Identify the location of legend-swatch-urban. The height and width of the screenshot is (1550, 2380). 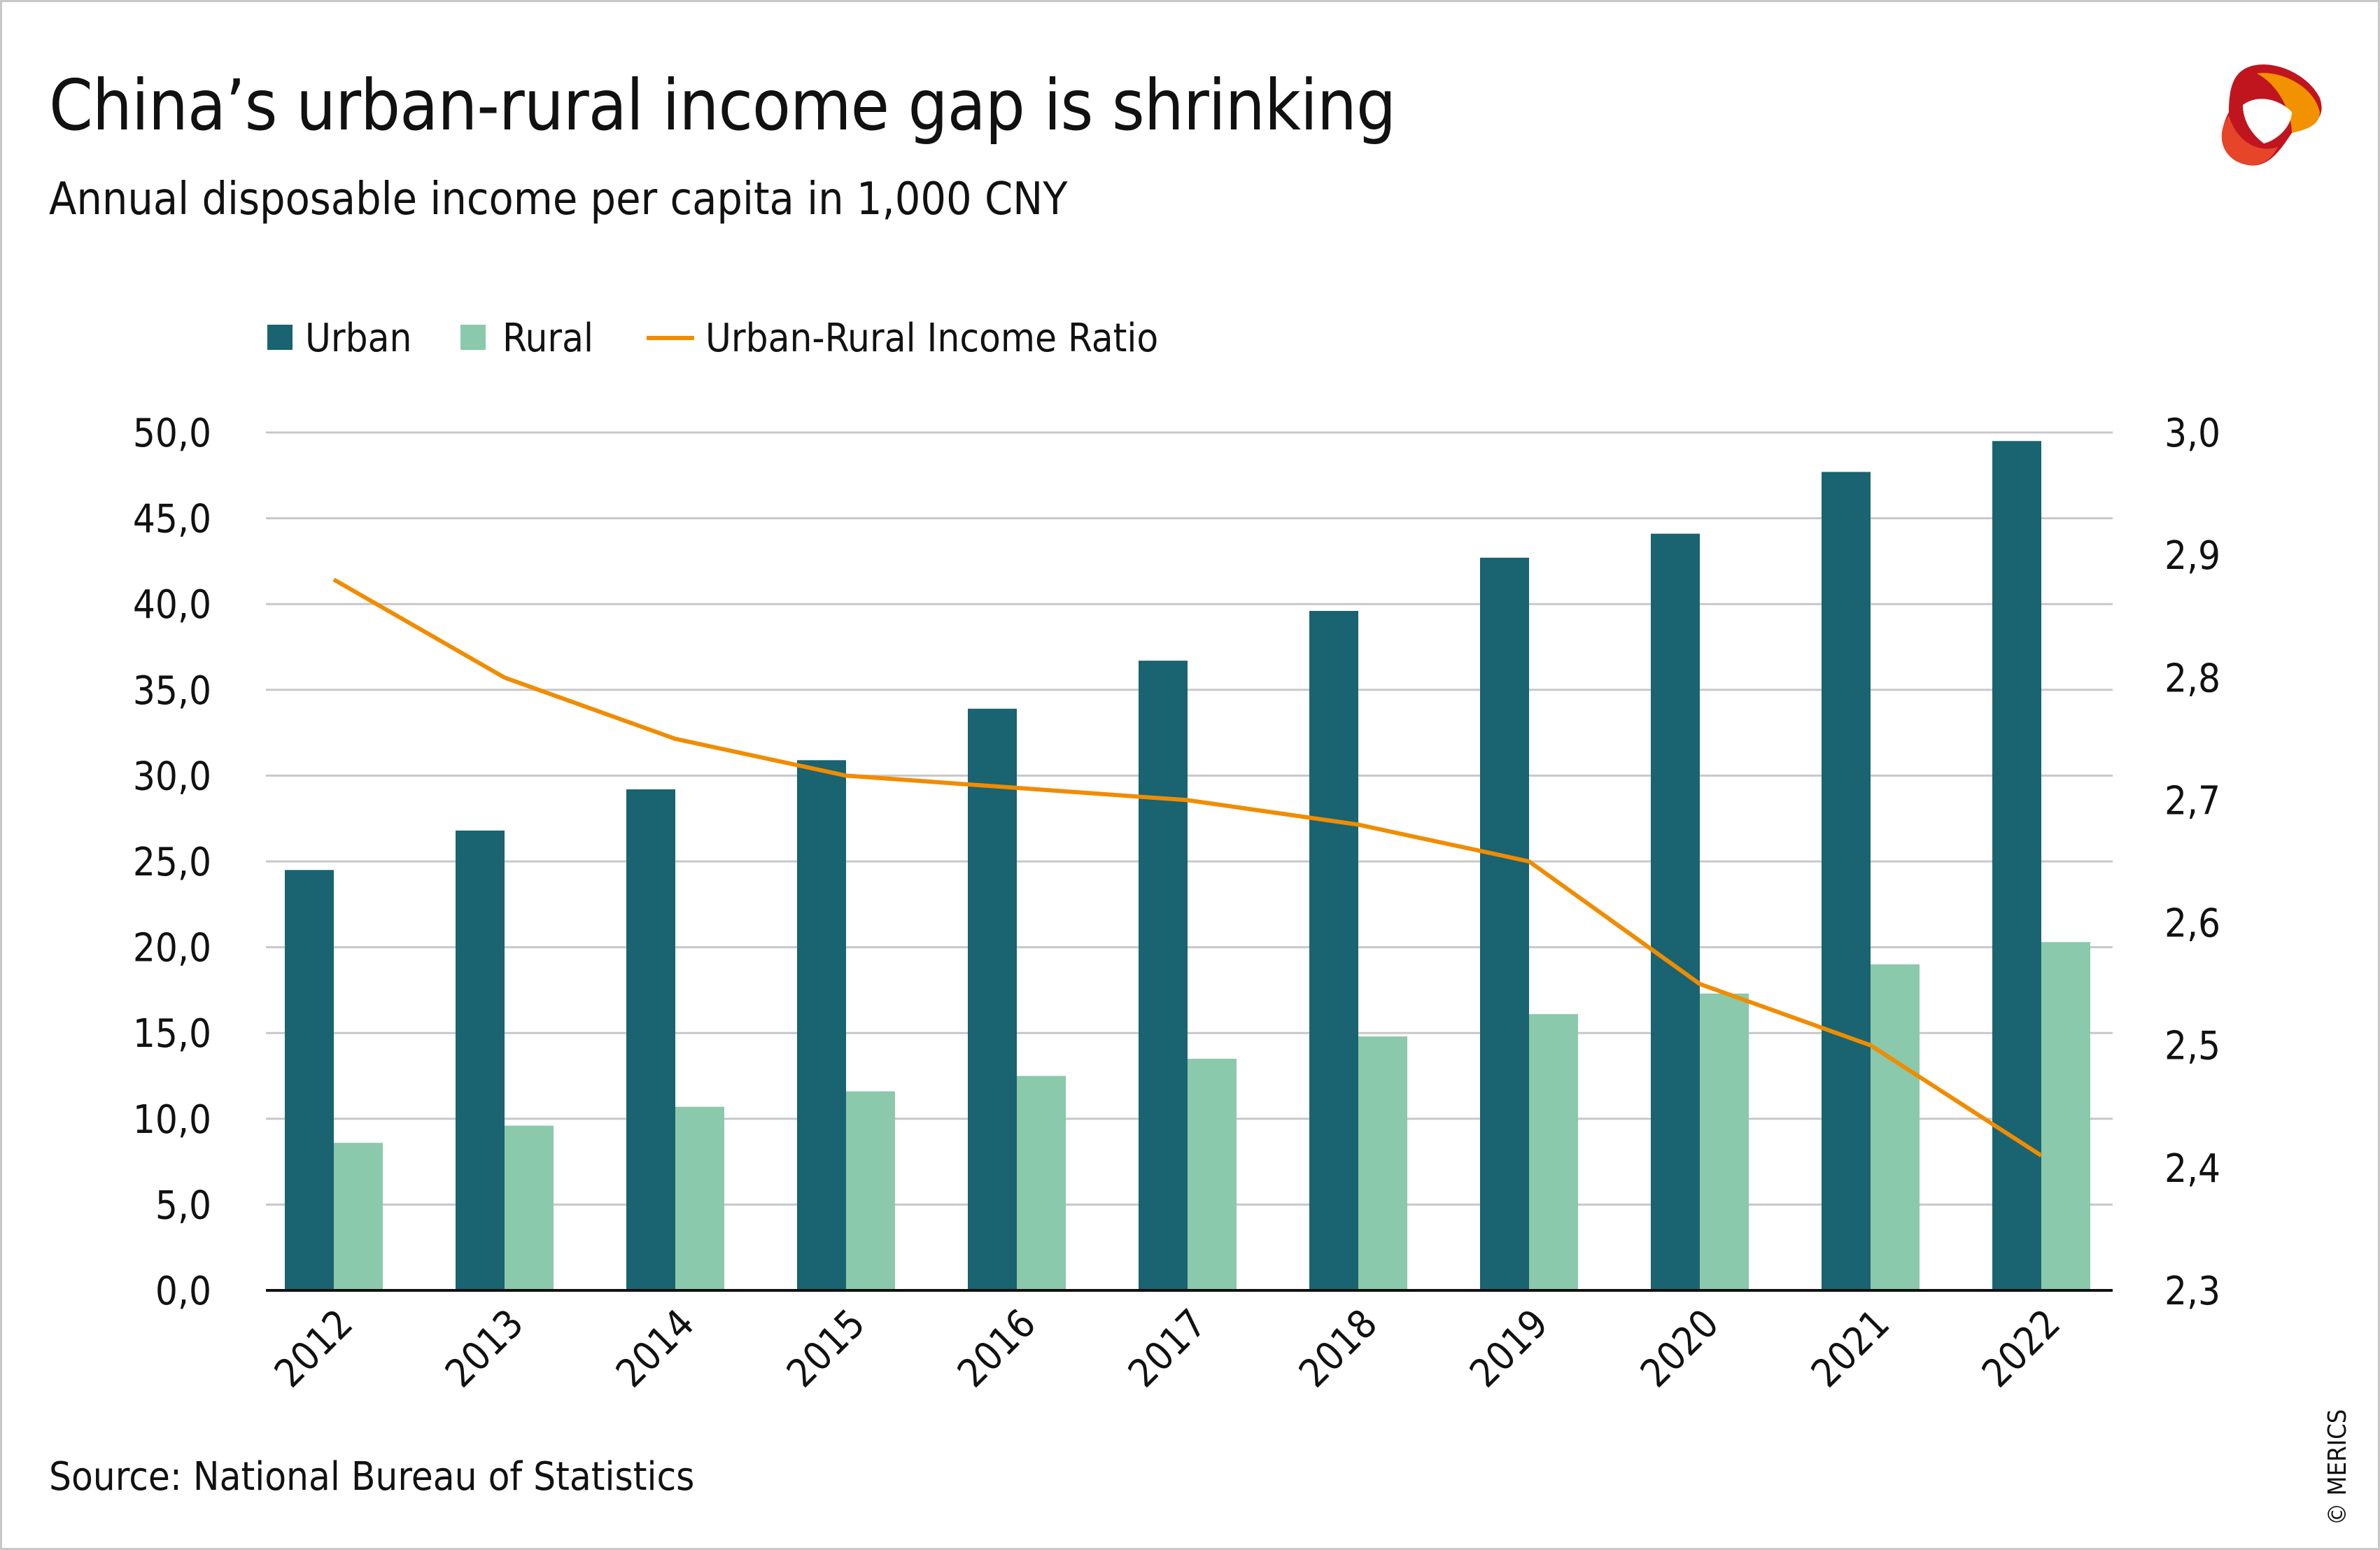
(280, 337).